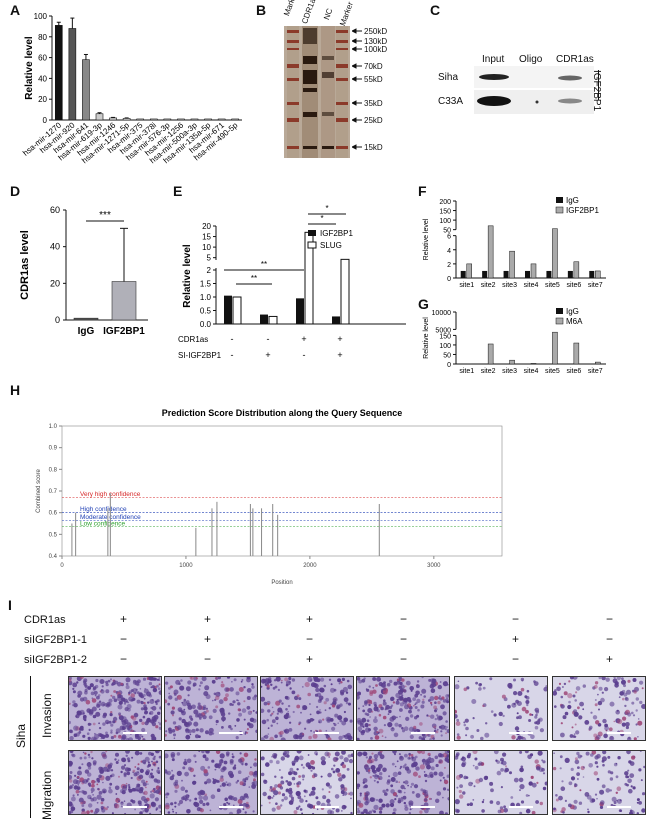  What do you see at coordinates (573, 371) in the screenshot?
I see `x-tick-label: site6` at bounding box center [573, 371].